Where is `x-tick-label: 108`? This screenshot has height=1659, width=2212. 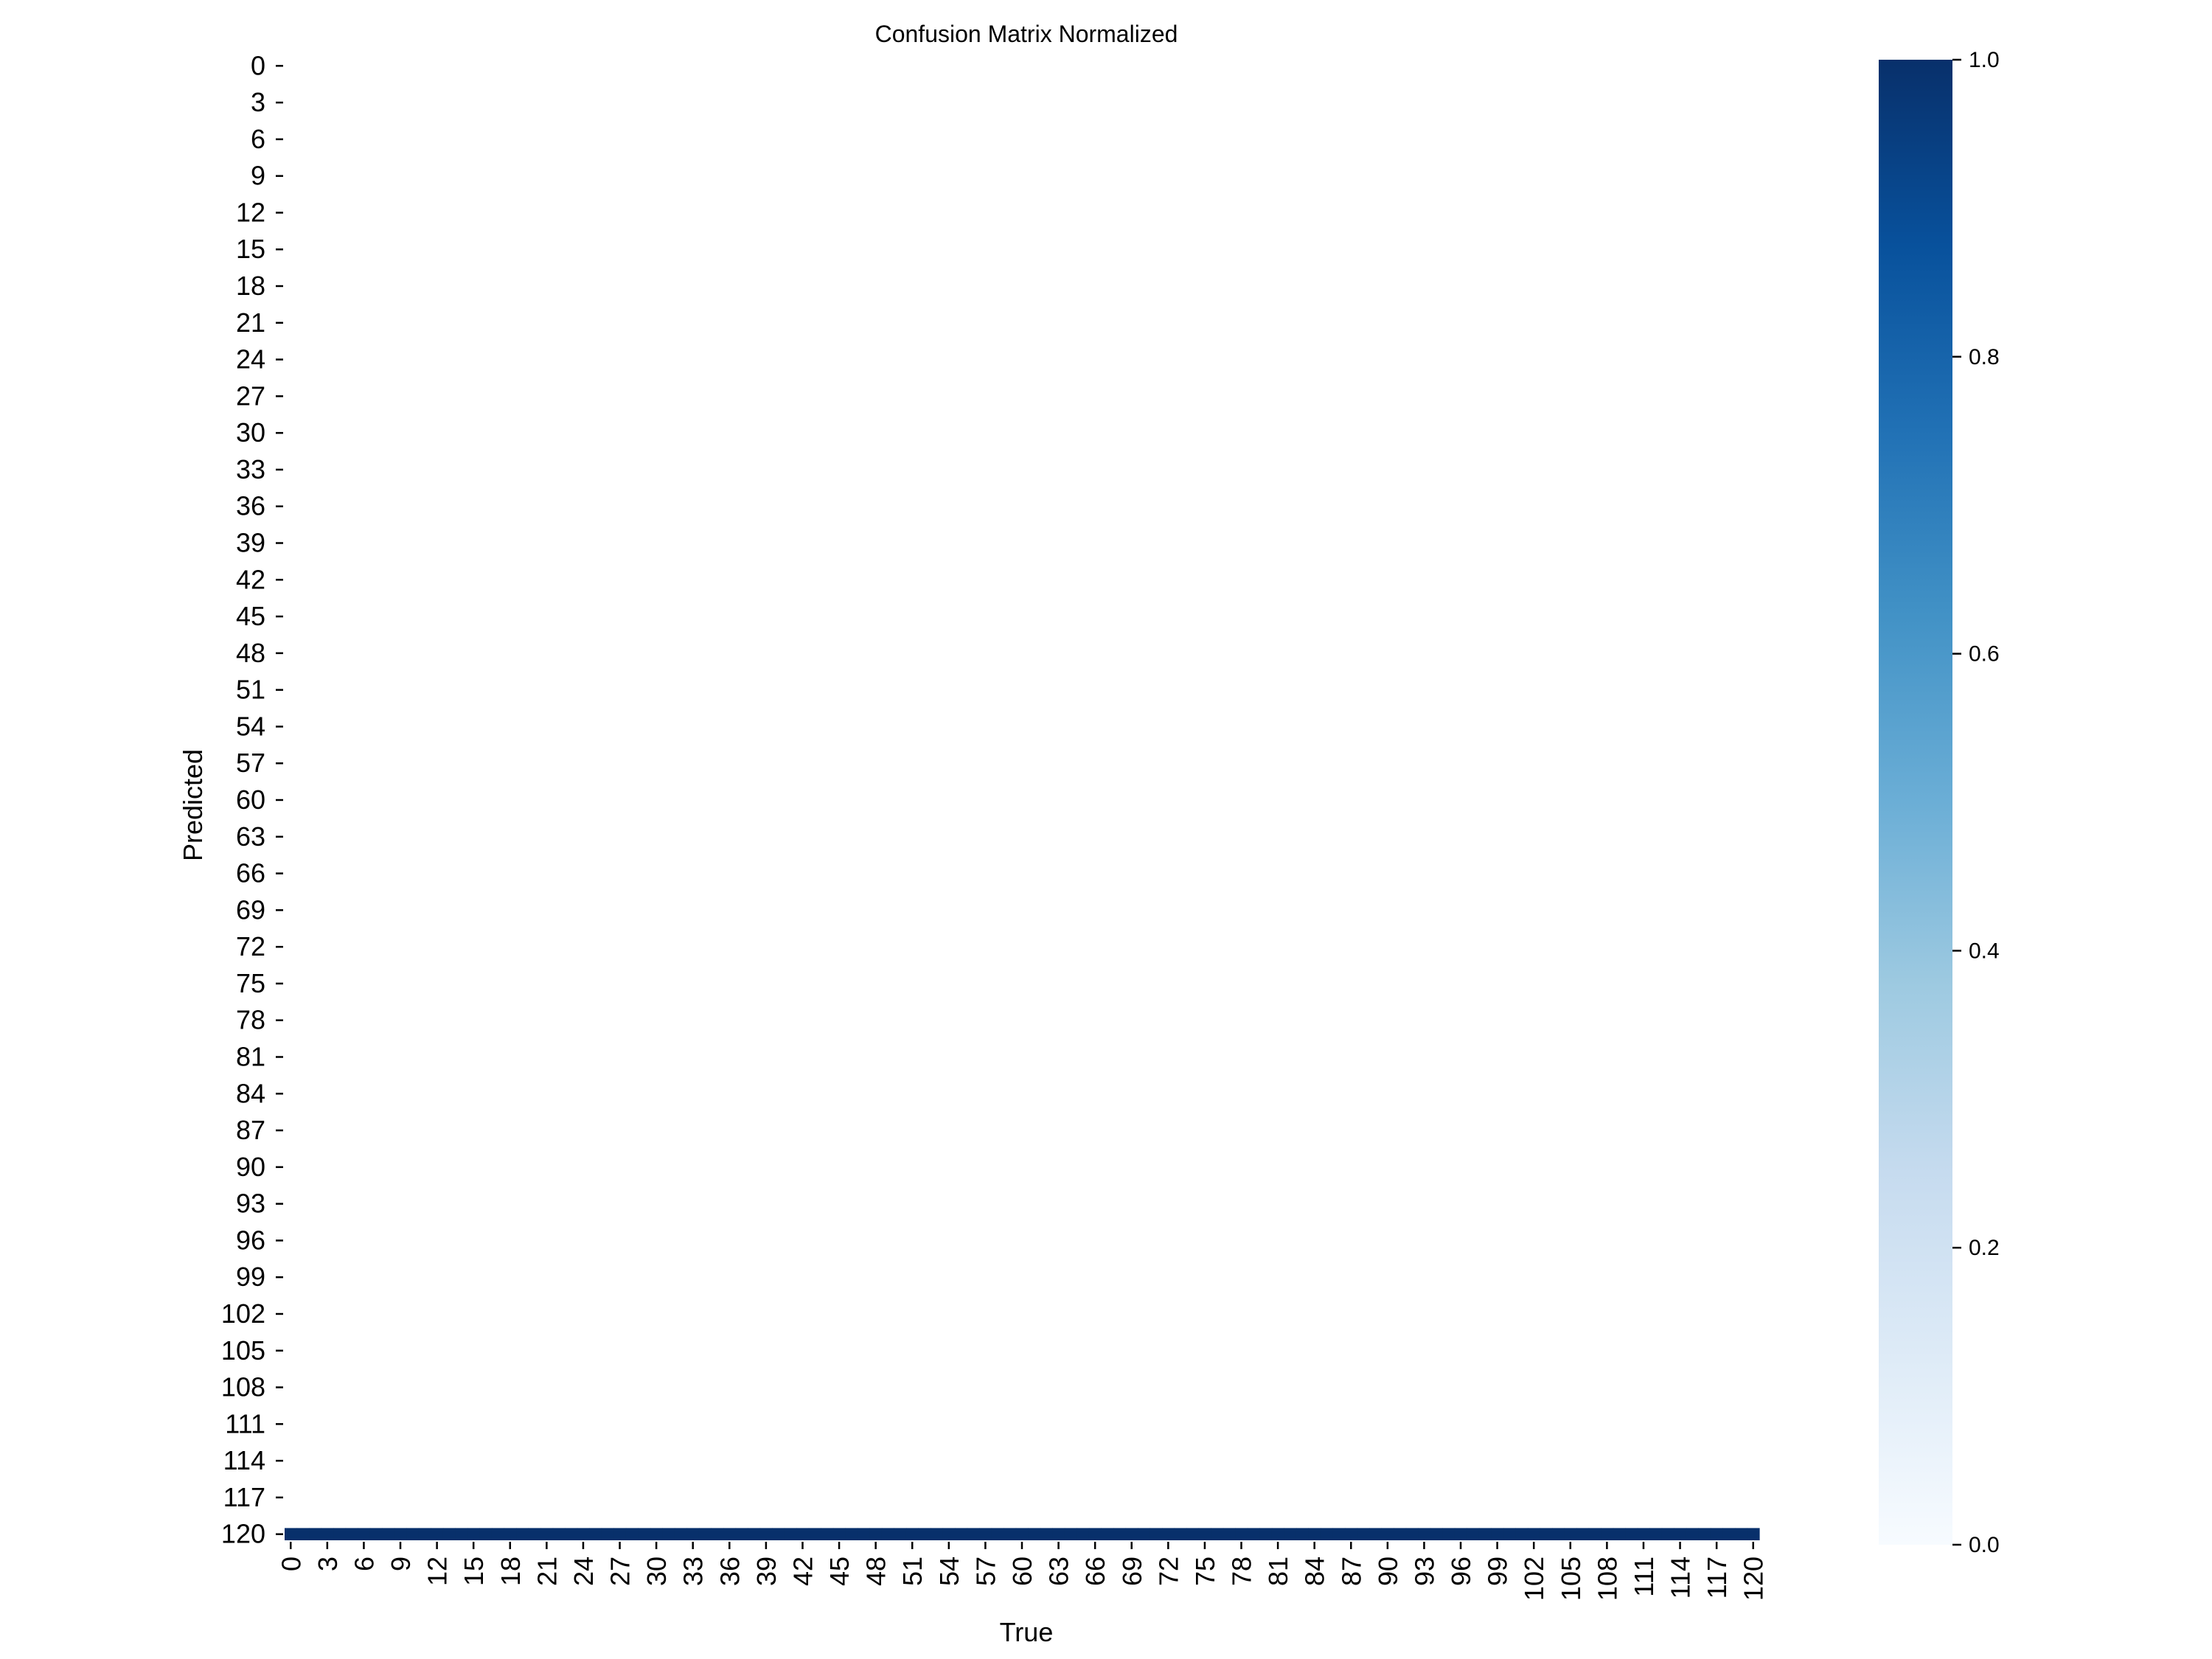
x-tick-label: 108 is located at coordinates (1607, 1579).